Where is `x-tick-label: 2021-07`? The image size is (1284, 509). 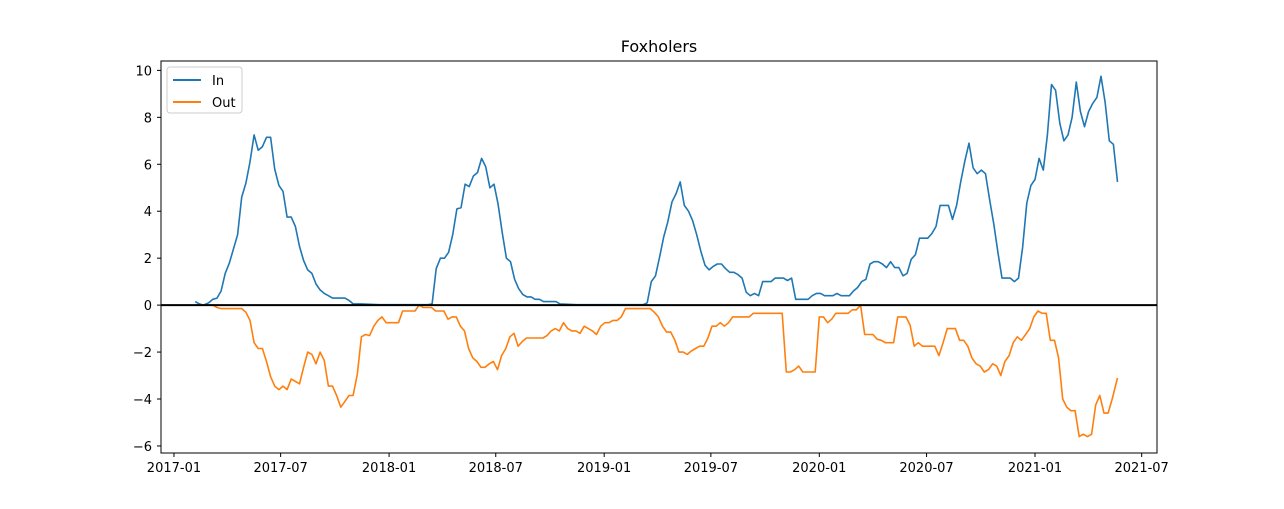 x-tick-label: 2021-07 is located at coordinates (1142, 468).